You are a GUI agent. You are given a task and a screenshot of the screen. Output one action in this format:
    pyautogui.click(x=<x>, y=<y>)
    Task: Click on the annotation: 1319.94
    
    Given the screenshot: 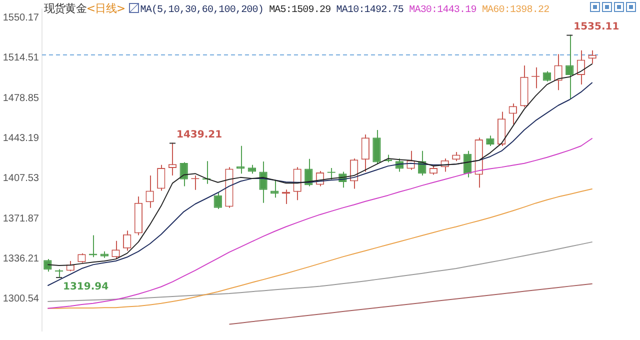 What is the action you would take?
    pyautogui.click(x=86, y=287)
    